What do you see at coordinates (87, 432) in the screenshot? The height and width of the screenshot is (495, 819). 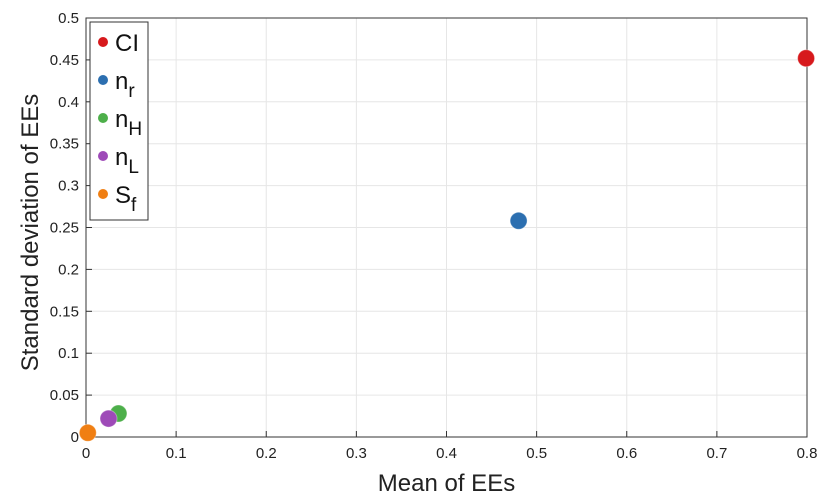 I see `data-point-s-f` at bounding box center [87, 432].